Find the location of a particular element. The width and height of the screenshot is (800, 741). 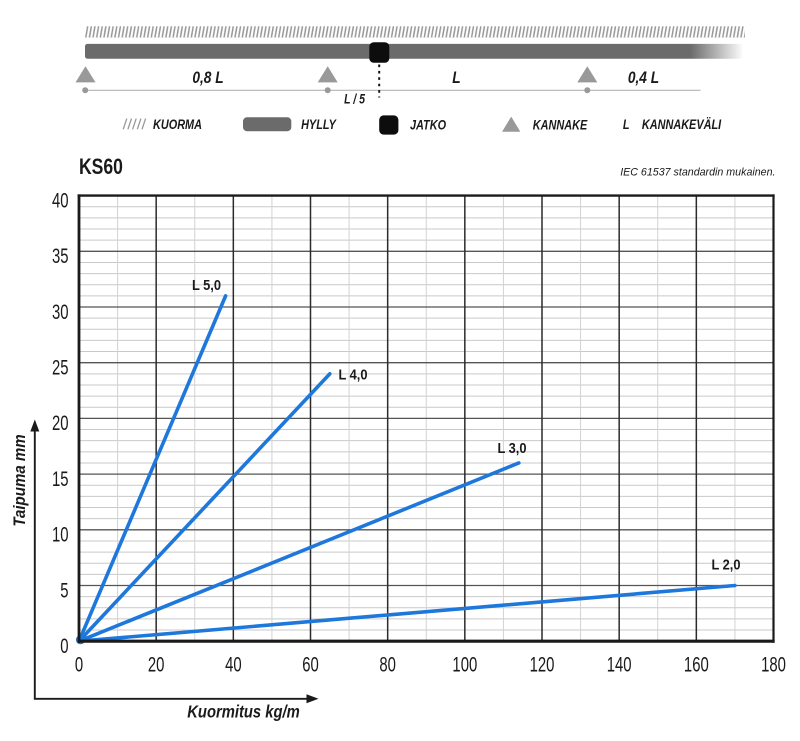

svg-text: 60 is located at coordinates (310, 664).